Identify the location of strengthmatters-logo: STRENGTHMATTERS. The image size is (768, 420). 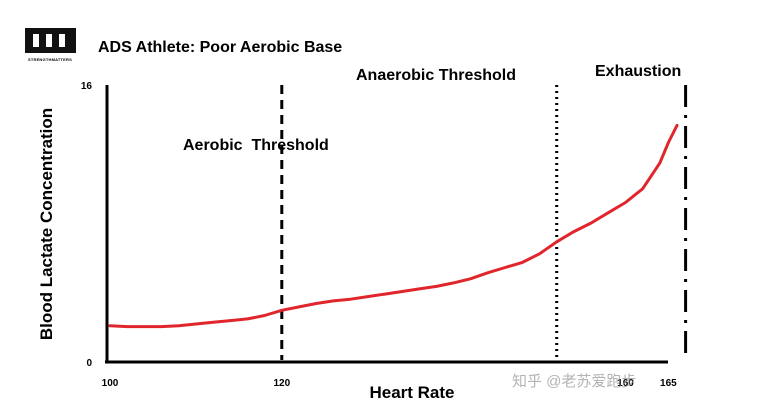
(50, 45).